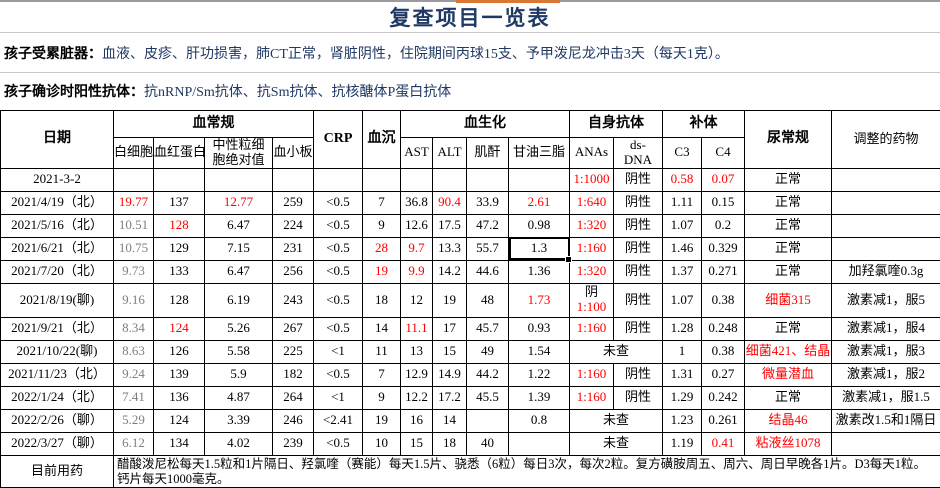 This screenshot has height=488, width=940. Describe the element at coordinates (450, 374) in the screenshot. I see `cell-alt: 14.9` at that location.